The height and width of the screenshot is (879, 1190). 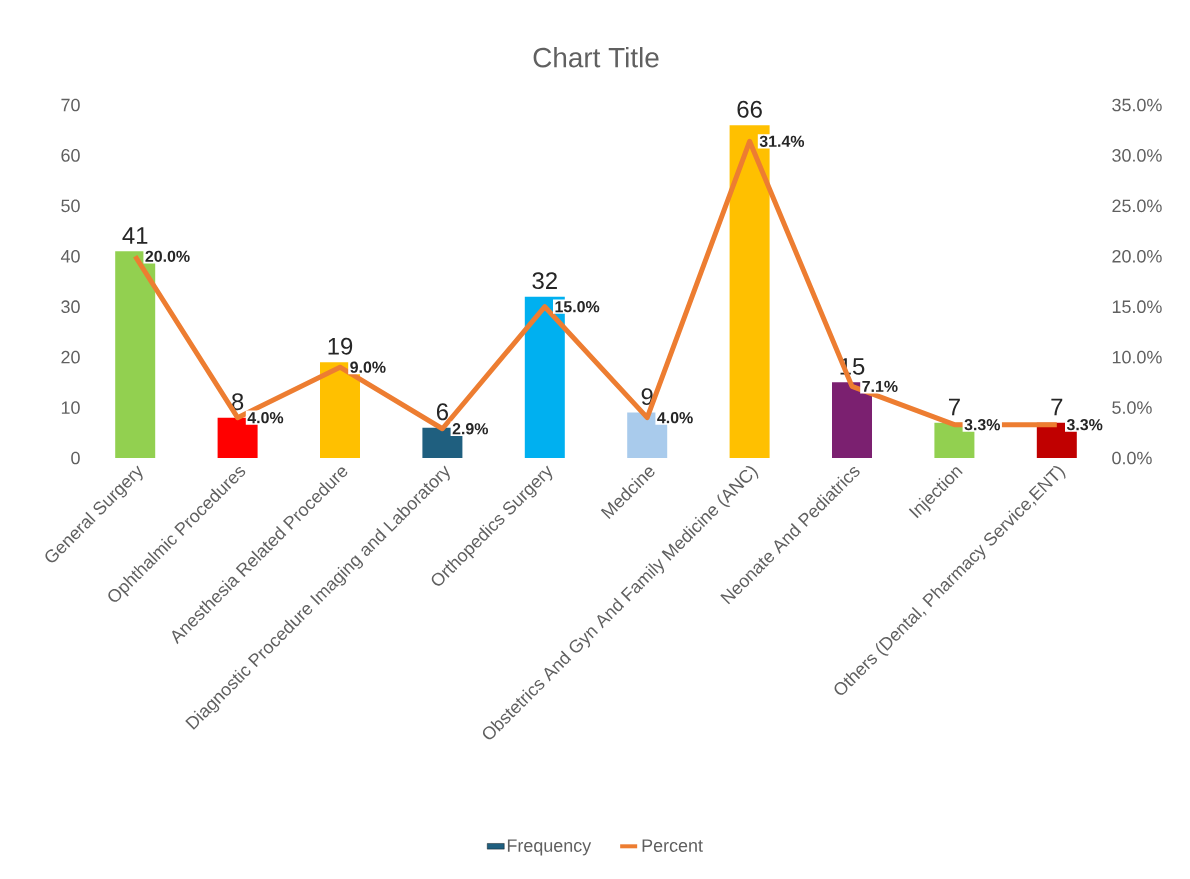 I want to click on chart-title: Chart Title, so click(x=596, y=57).